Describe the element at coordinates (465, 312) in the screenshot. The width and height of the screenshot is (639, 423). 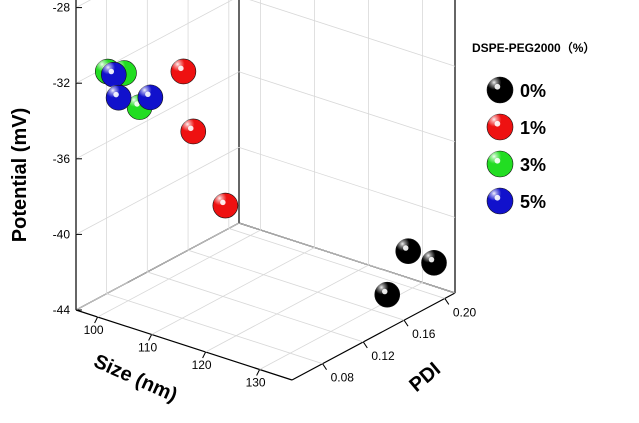
I see `y-tick-label: 0.20` at that location.